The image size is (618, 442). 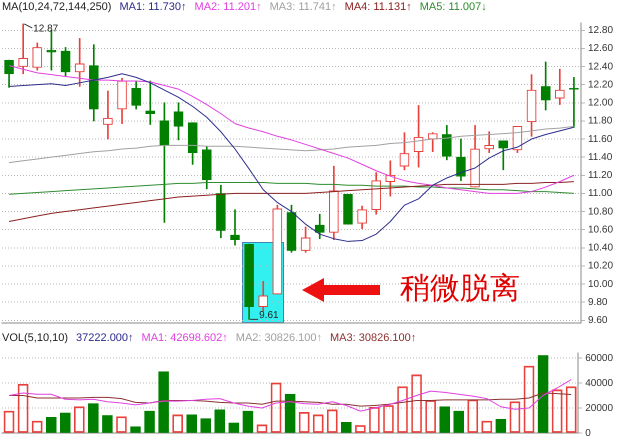 I want to click on text: MA2: 11.201↑, so click(x=228, y=7).